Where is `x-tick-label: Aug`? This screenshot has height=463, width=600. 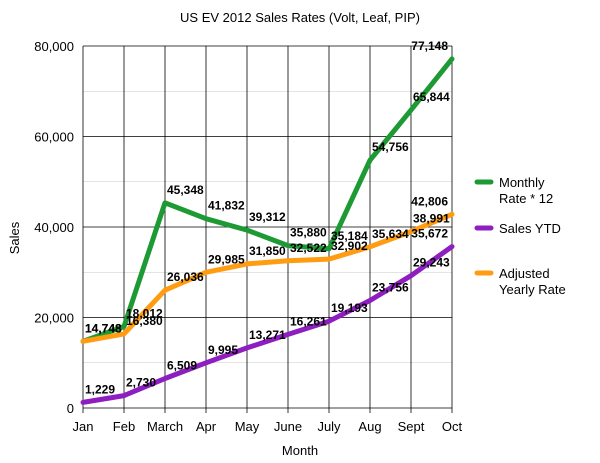 x-tick-label: Aug is located at coordinates (369, 426).